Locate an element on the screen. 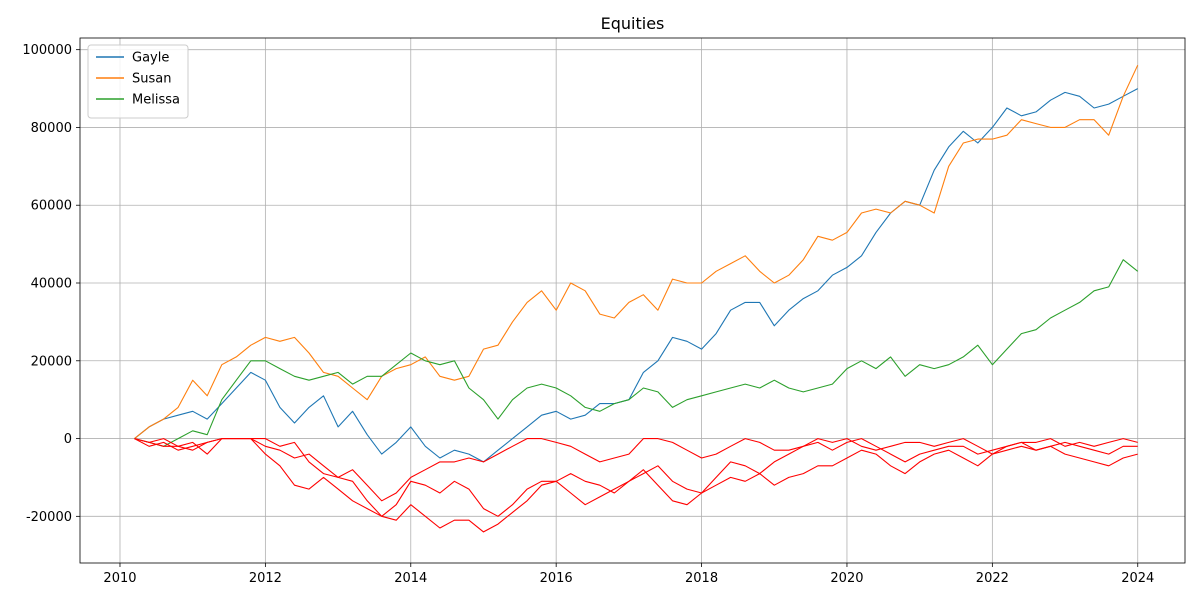  x-tick-label: 2012 is located at coordinates (265, 578).